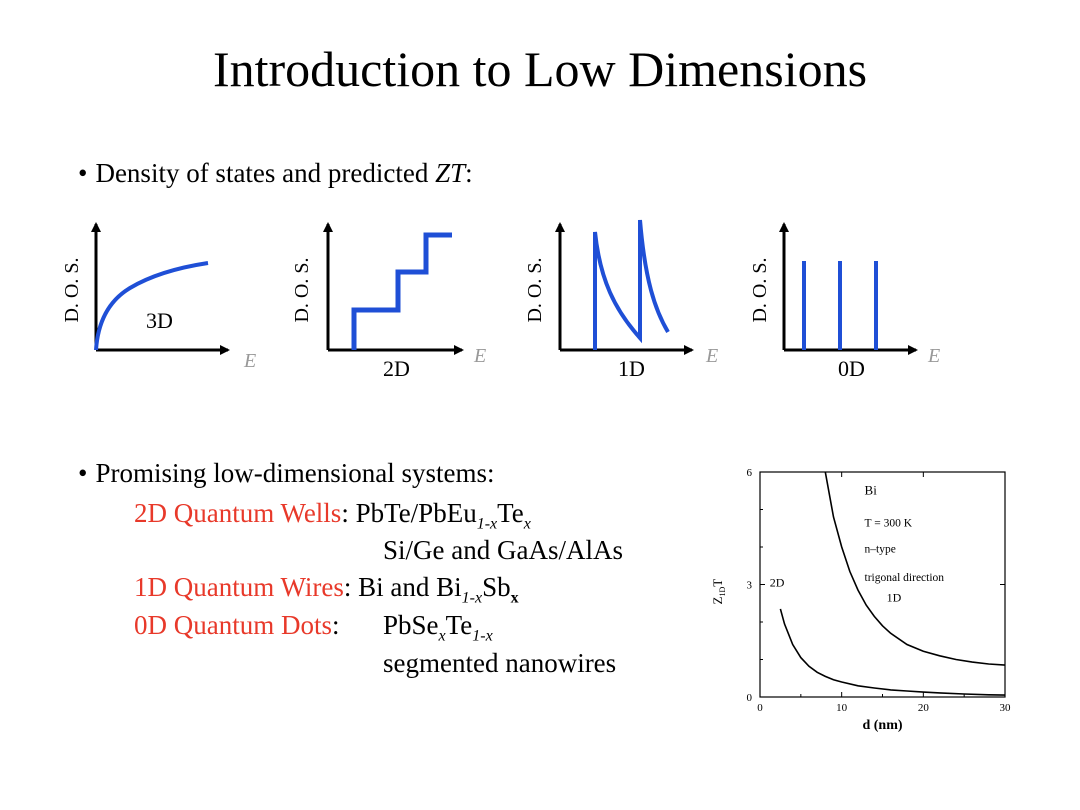 The image size is (1080, 810). I want to click on wires-sub: 1-x, so click(472, 598).